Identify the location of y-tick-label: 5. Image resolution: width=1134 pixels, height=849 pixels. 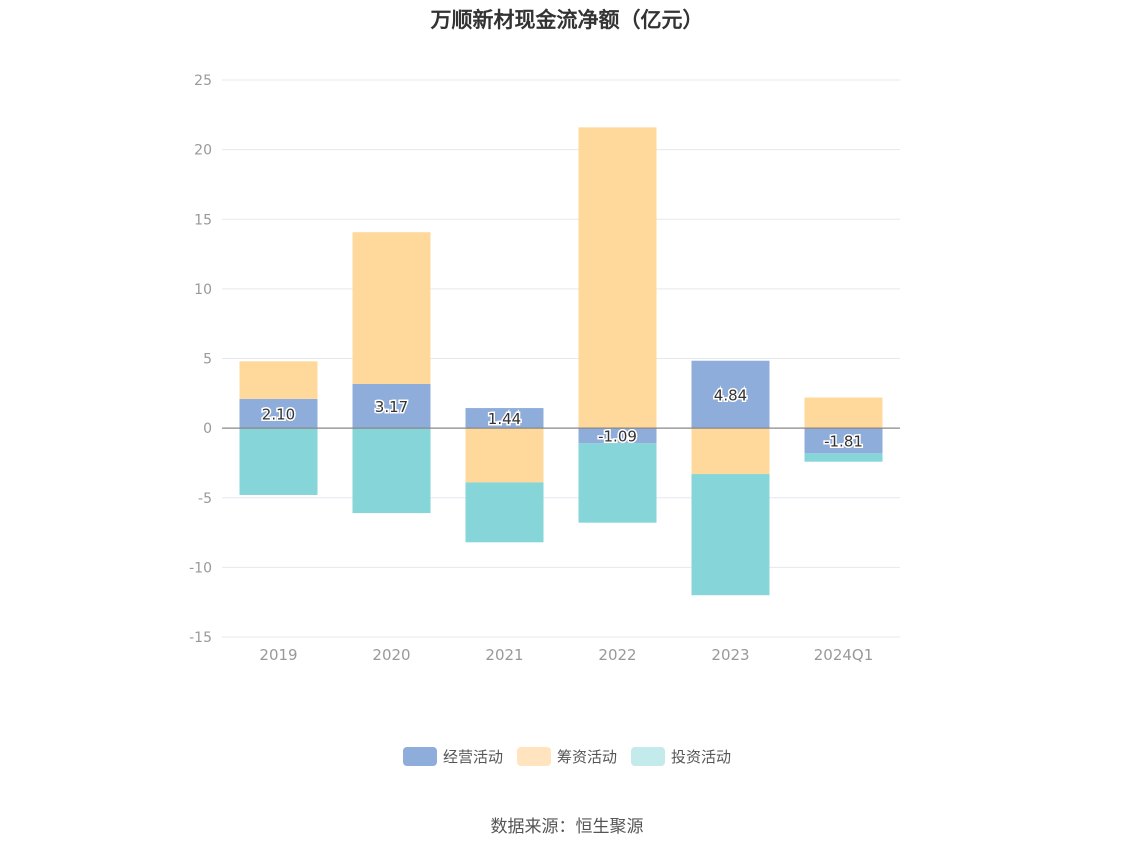
(207, 360).